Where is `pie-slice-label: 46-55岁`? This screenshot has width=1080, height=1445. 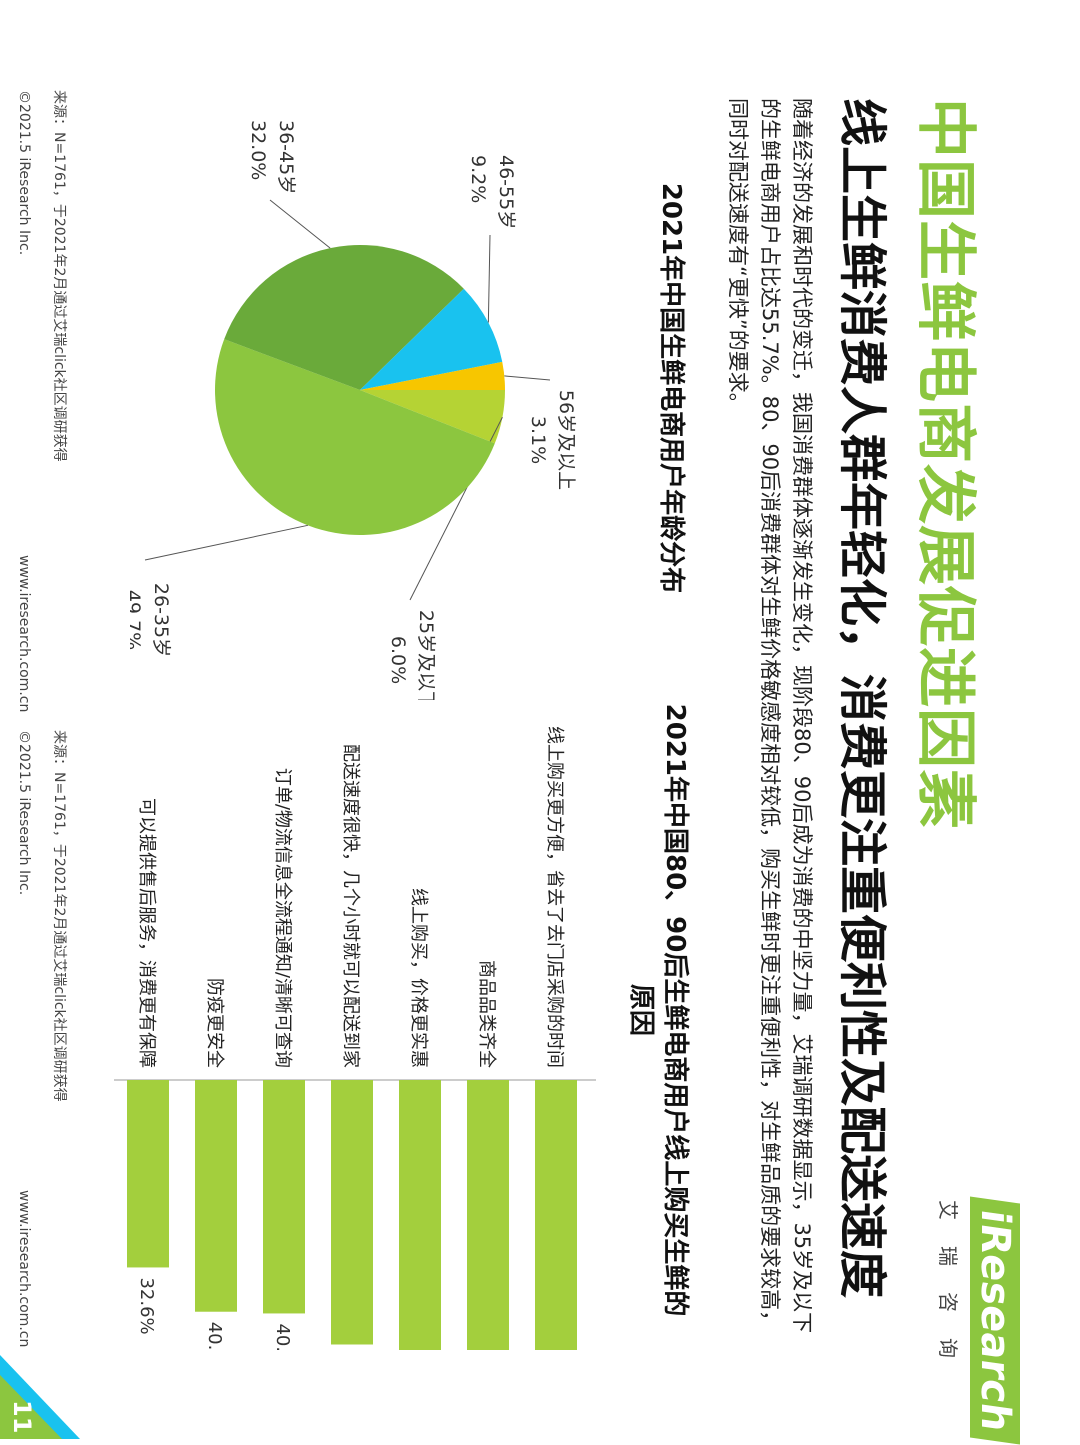
pie-slice-label: 46-55岁 is located at coordinates (506, 192).